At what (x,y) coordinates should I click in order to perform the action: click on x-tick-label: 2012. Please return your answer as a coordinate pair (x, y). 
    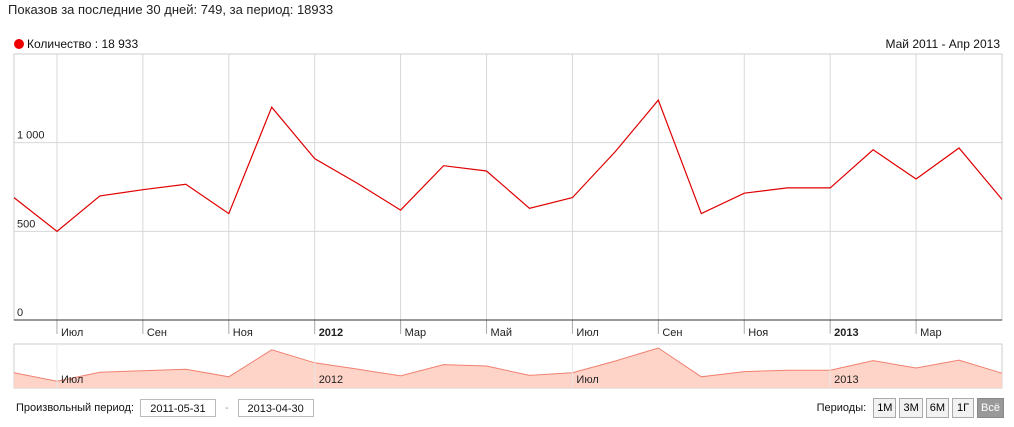
    Looking at the image, I should click on (331, 333).